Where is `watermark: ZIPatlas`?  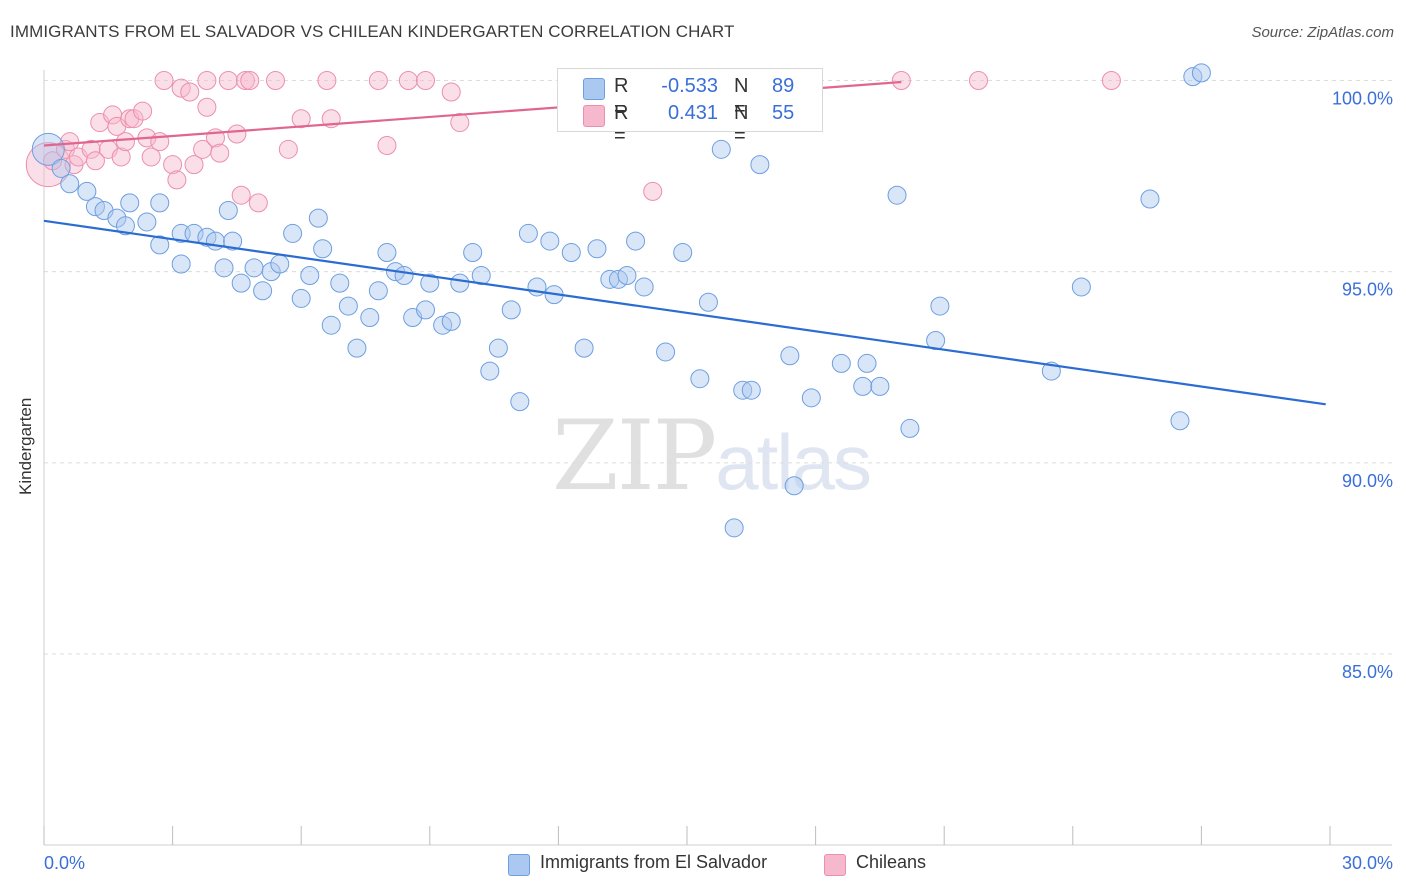
watermark: ZIPatlas is located at coordinates (712, 456).